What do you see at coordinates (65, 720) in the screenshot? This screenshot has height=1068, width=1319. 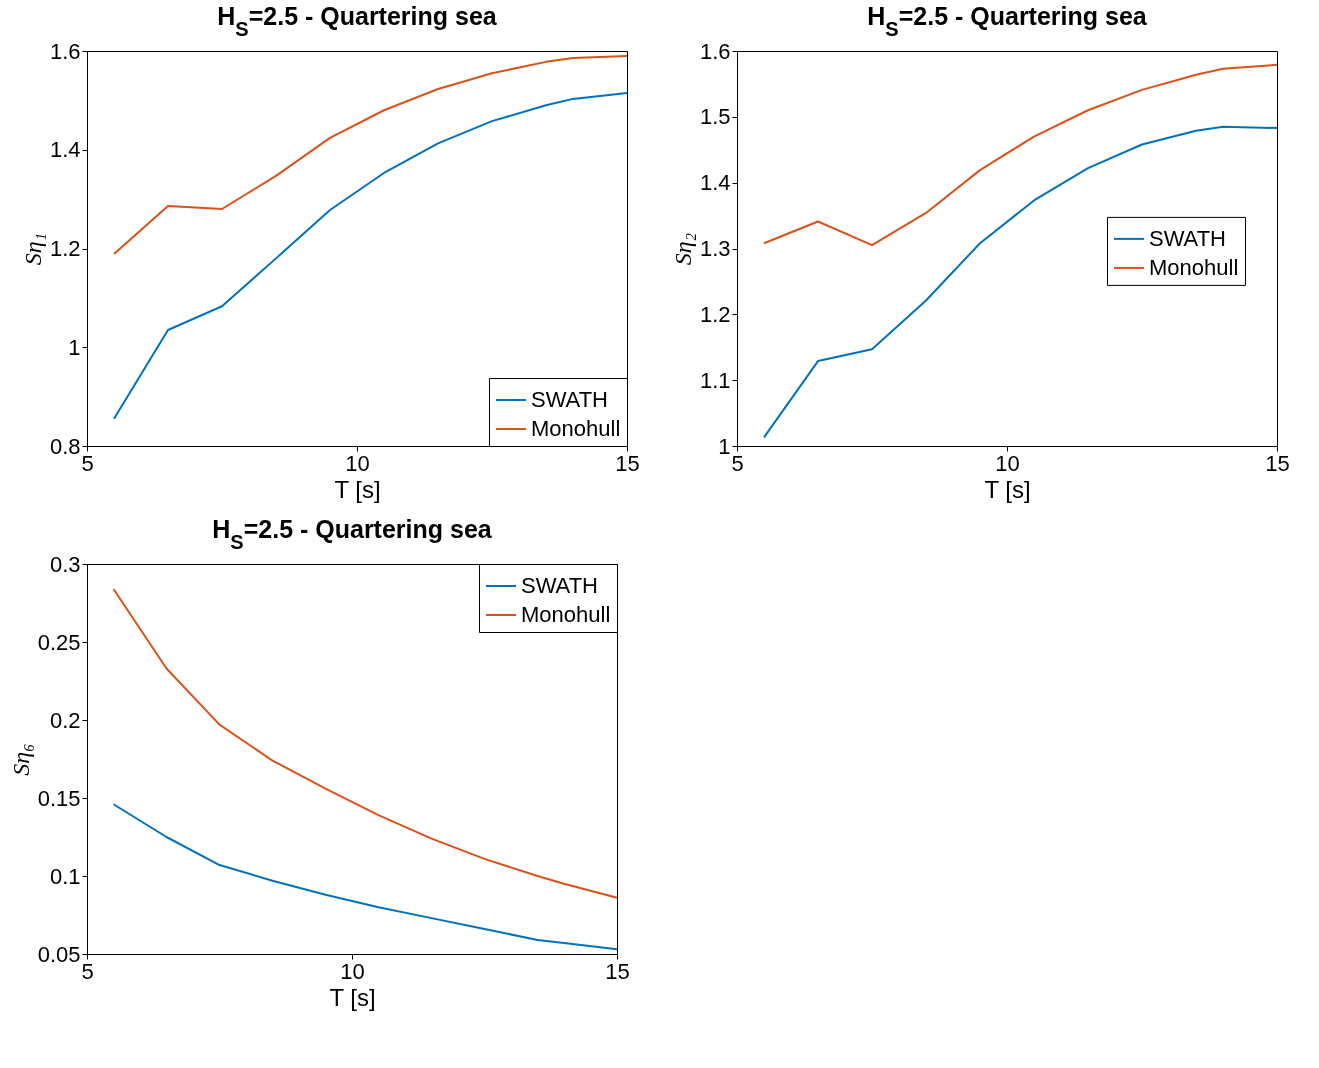 I see `y-tick-label: 0.2` at bounding box center [65, 720].